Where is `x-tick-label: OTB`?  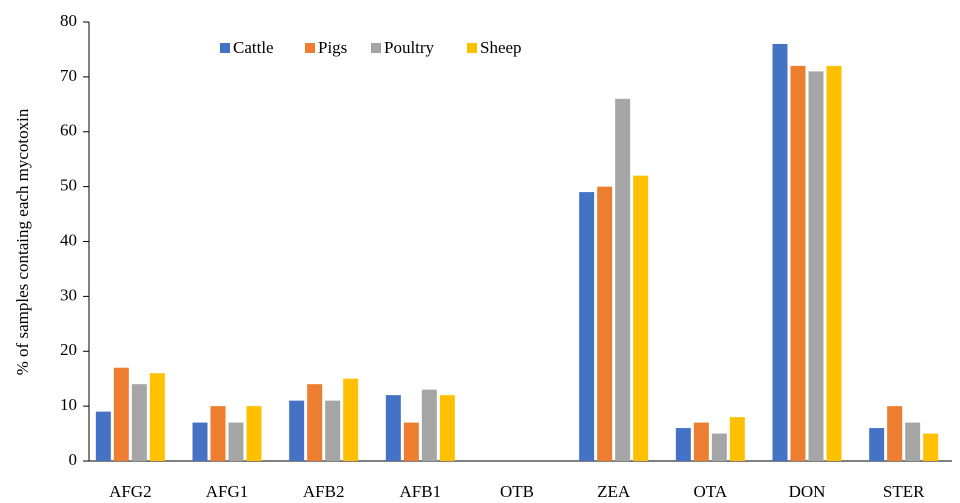 x-tick-label: OTB is located at coordinates (517, 491).